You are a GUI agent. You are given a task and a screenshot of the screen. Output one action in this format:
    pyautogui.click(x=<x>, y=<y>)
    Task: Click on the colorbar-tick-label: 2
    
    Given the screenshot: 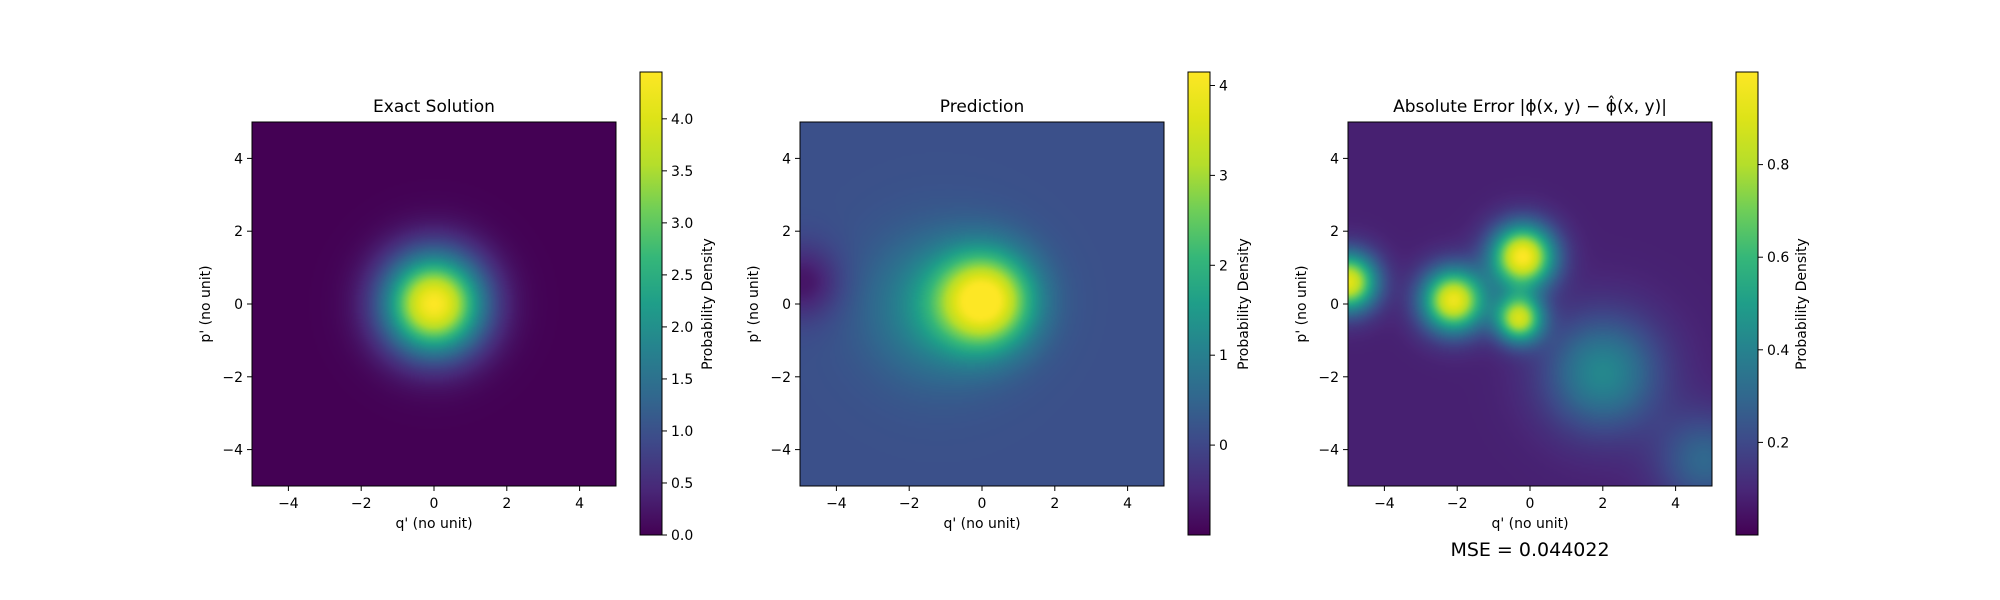 What is the action you would take?
    pyautogui.click(x=1223, y=266)
    